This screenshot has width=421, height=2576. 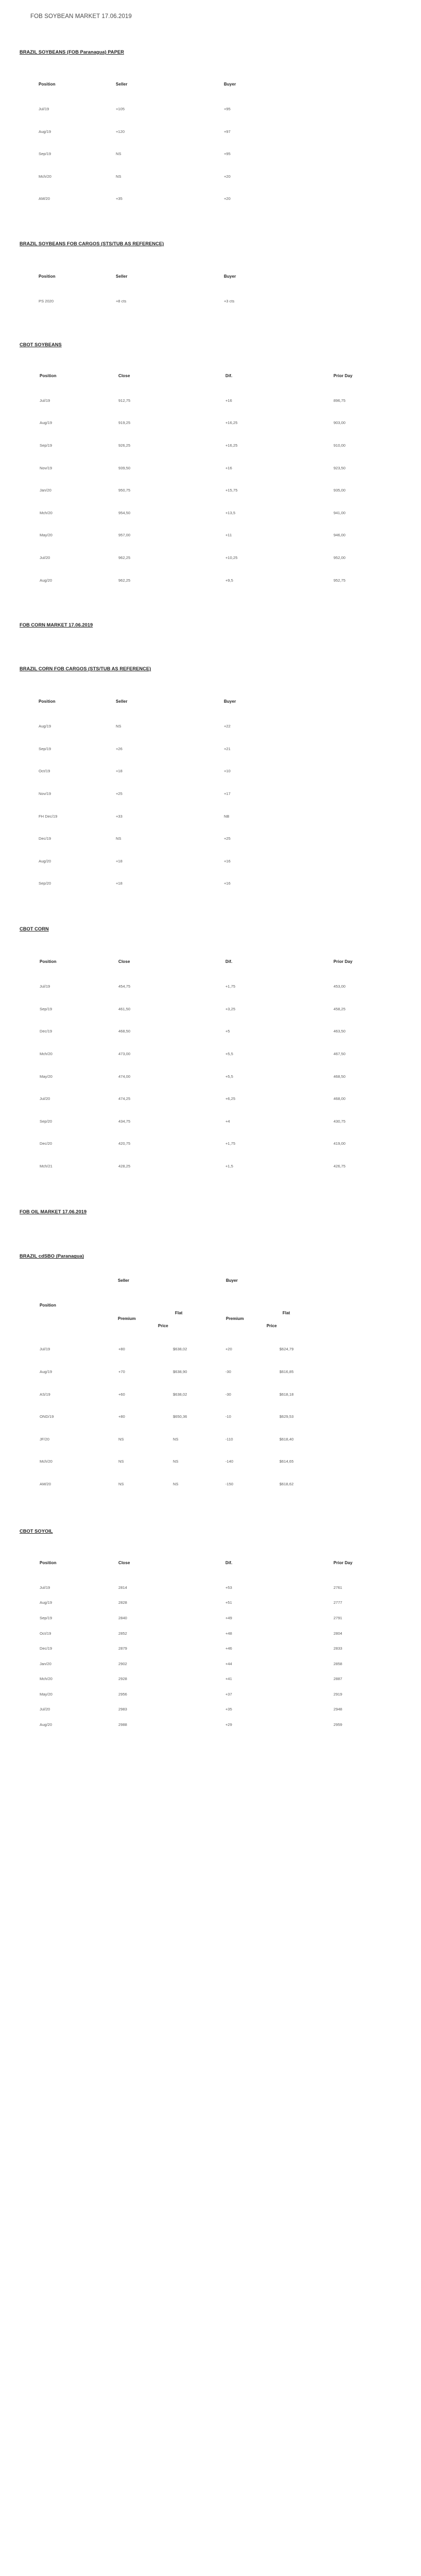 I want to click on cell-close: 954,50, so click(x=124, y=512).